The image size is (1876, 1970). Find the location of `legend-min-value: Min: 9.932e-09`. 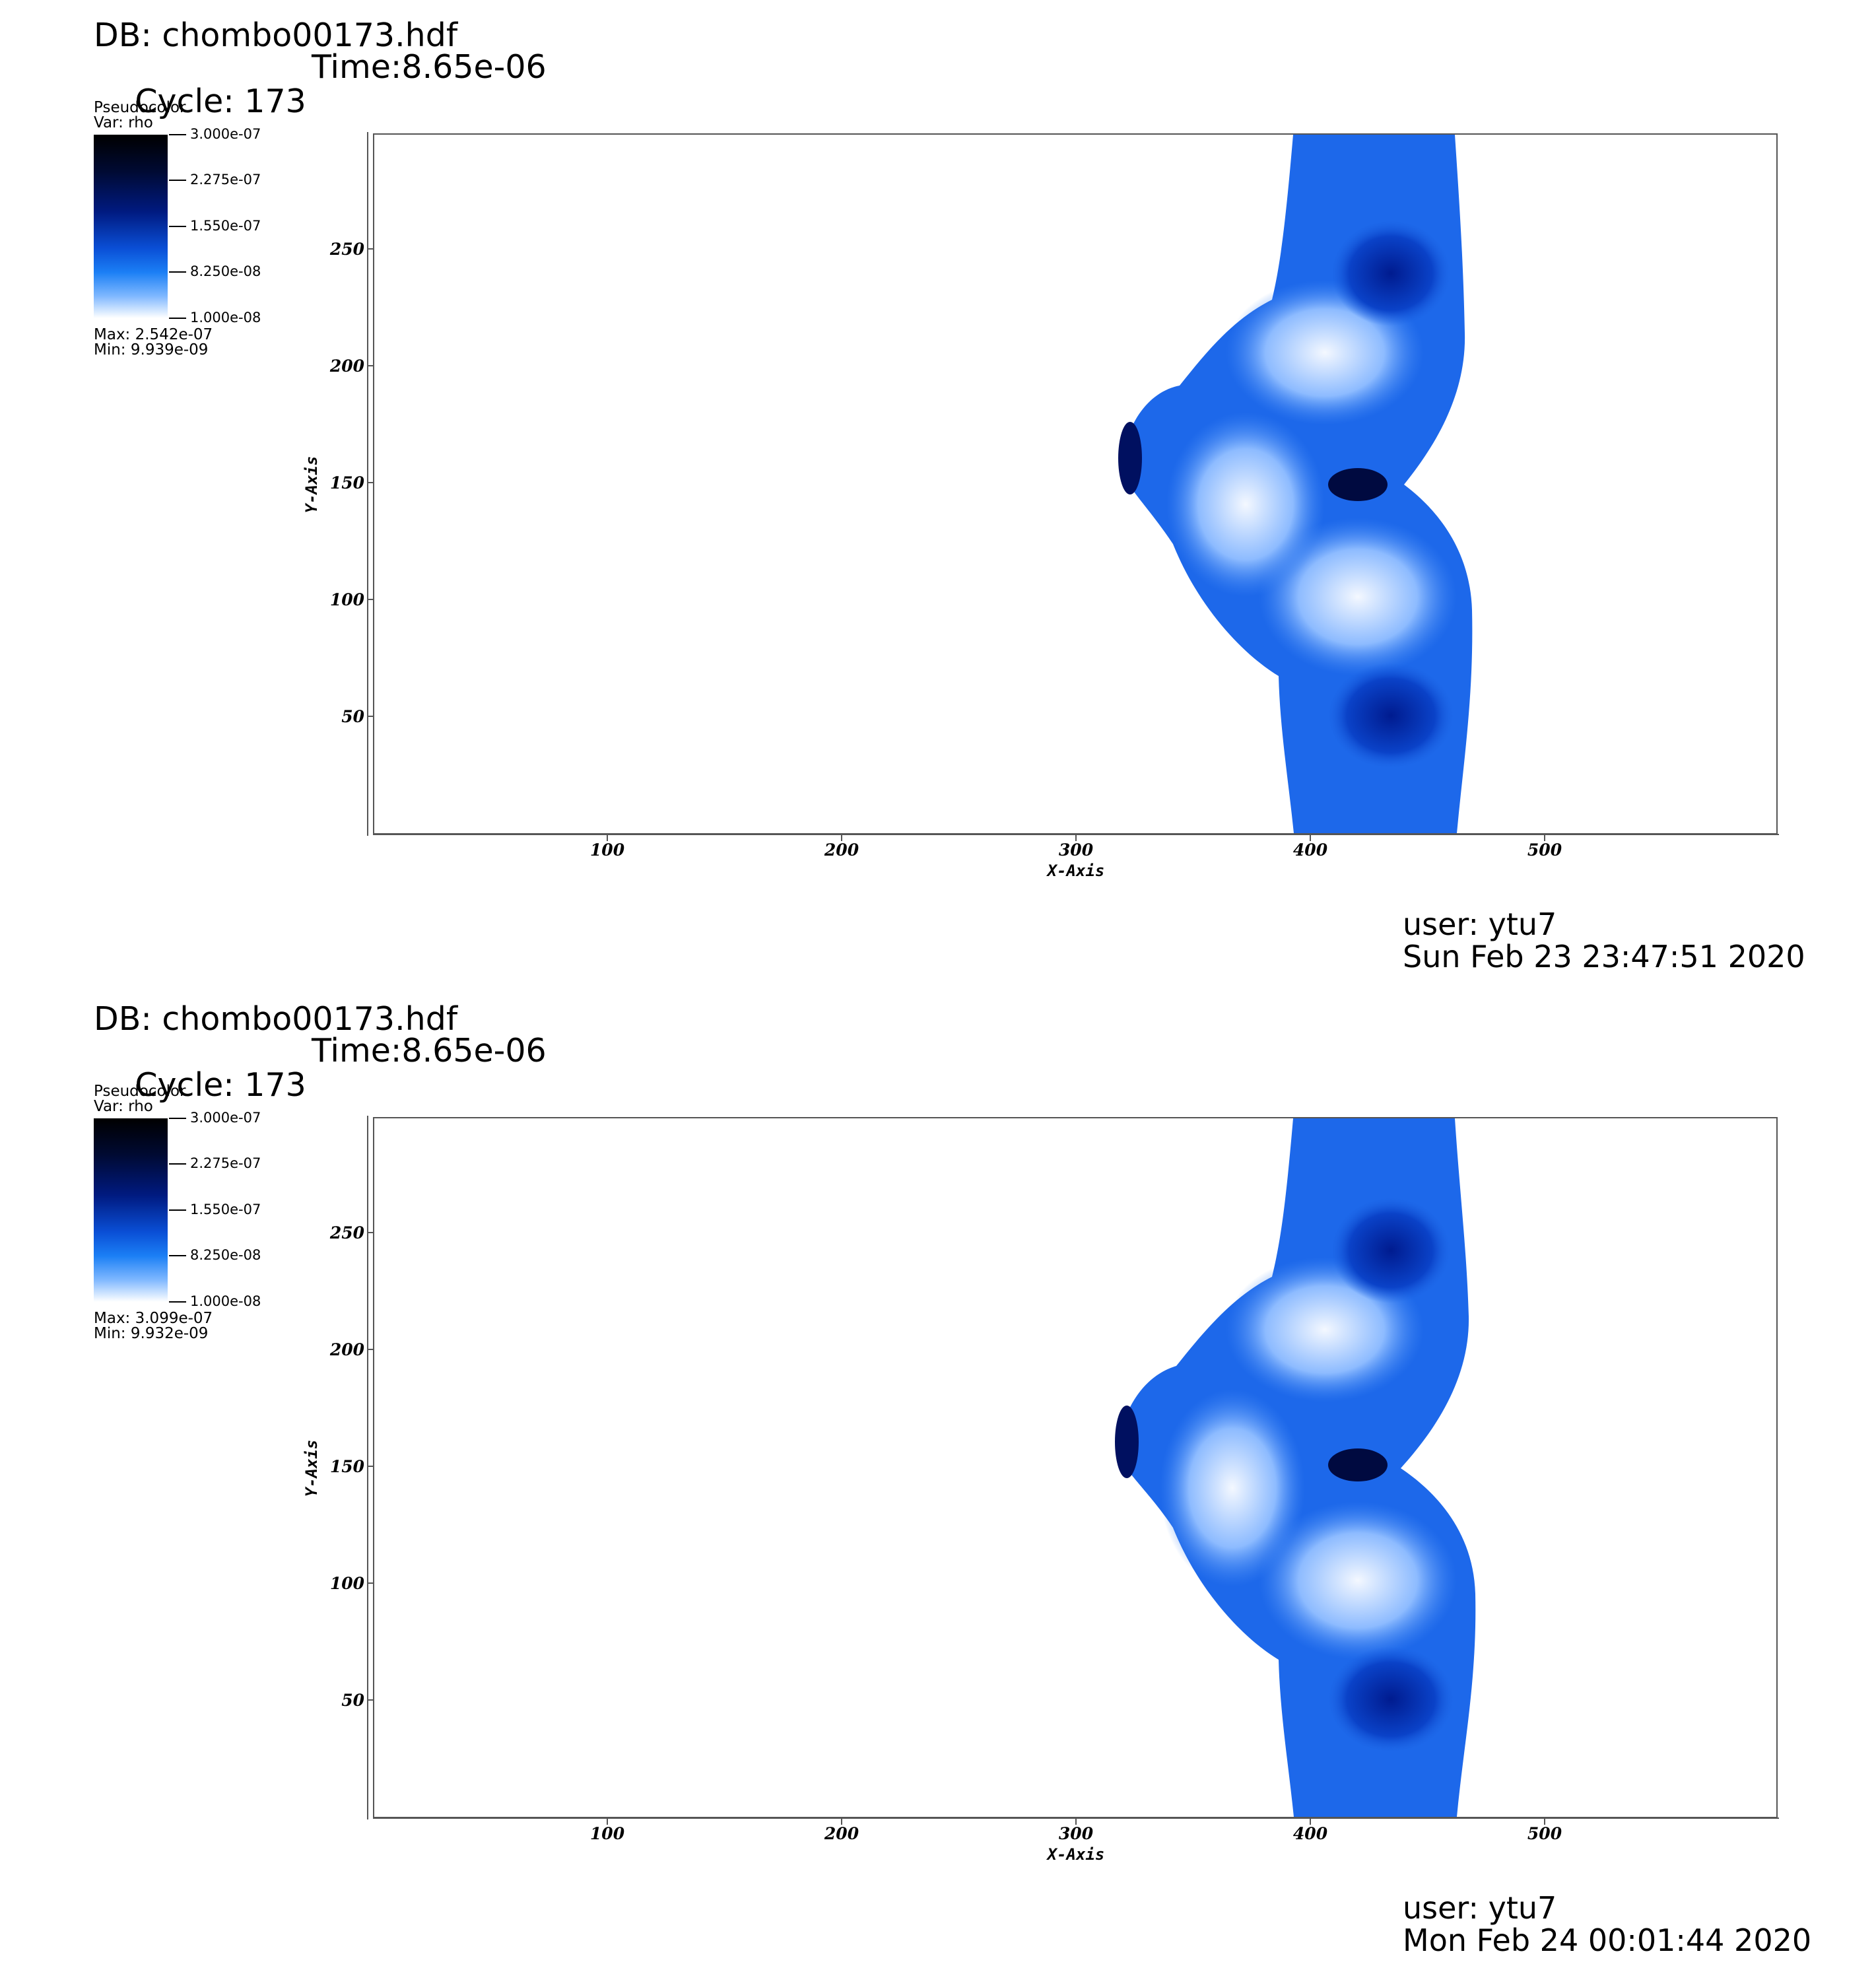

legend-min-value: Min: 9.932e-09 is located at coordinates (151, 1333).